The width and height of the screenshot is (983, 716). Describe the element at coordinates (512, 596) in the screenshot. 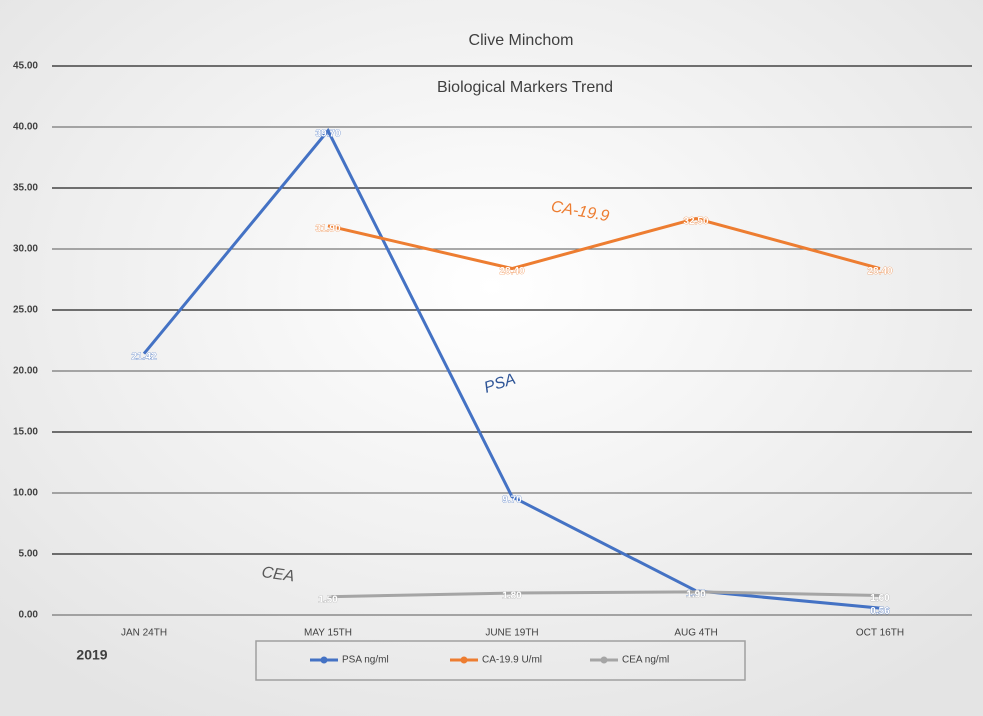

I see `data-label: 1.80` at that location.